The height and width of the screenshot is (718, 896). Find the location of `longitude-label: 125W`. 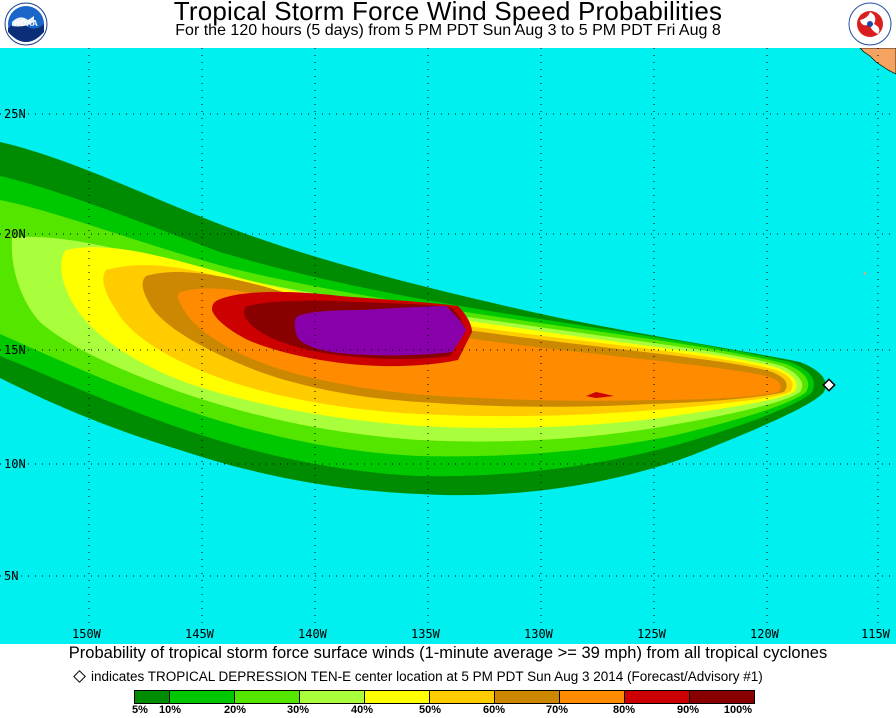

longitude-label: 125W is located at coordinates (652, 634).